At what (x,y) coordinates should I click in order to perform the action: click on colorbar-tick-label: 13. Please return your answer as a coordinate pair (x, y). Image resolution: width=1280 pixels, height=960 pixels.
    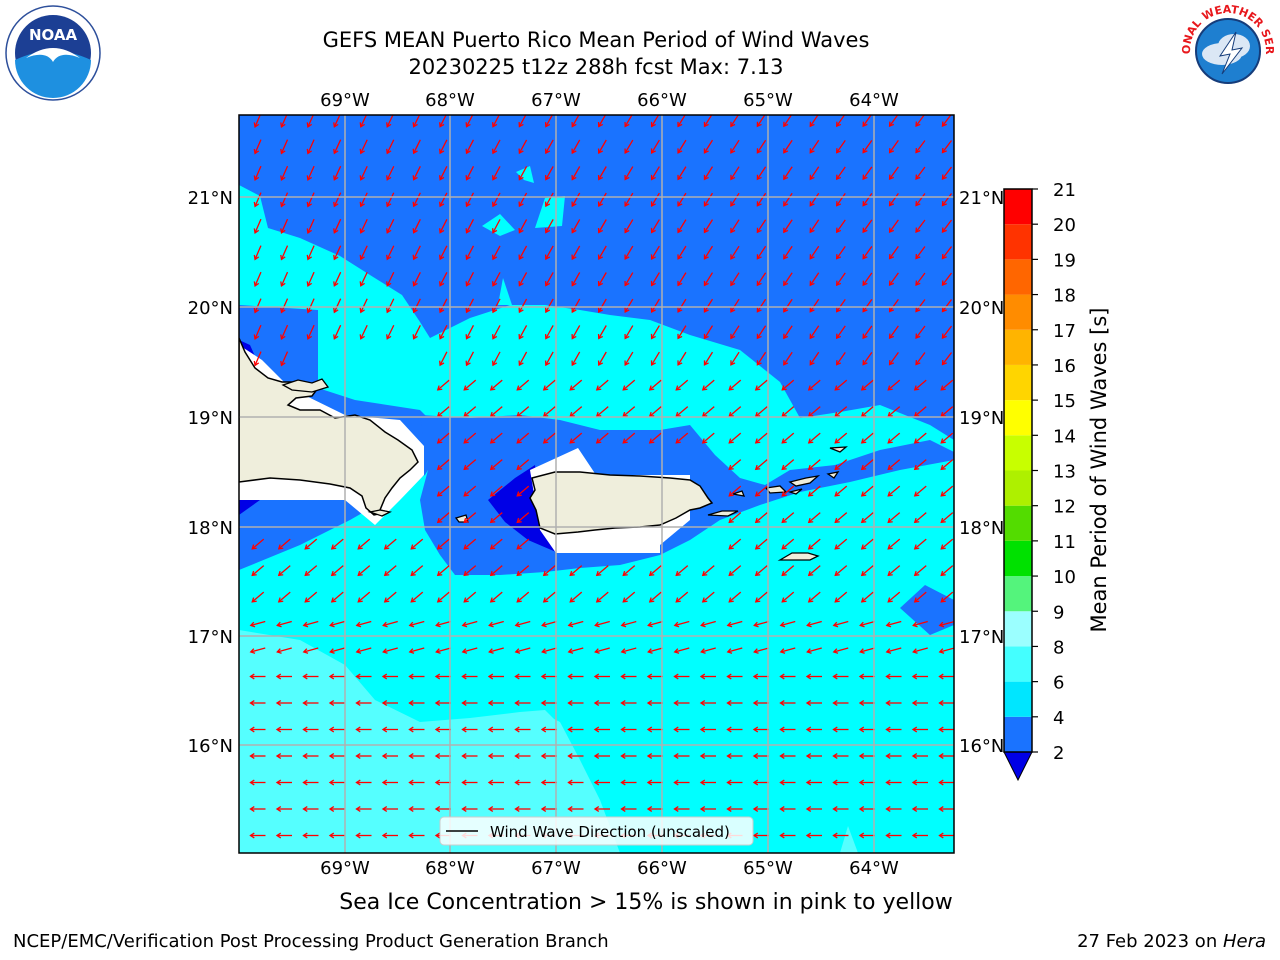
    Looking at the image, I should click on (1064, 472).